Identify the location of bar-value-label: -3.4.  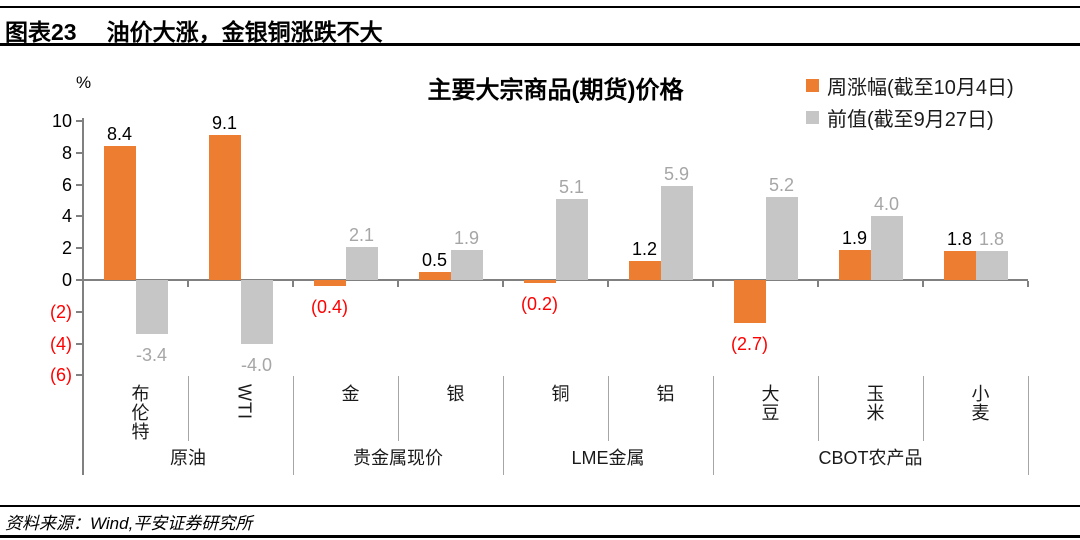
(151, 355).